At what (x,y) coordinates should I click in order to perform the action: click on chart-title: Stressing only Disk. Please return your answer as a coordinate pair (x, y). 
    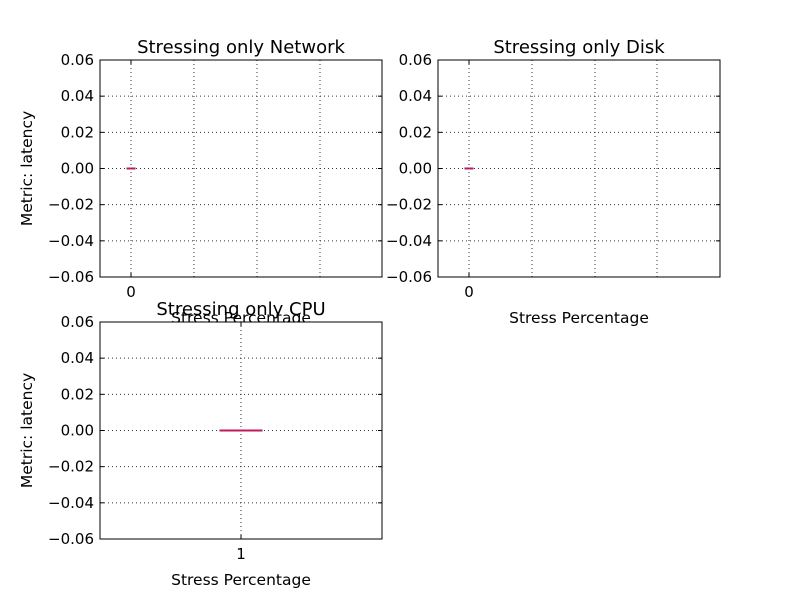
    Looking at the image, I should click on (579, 47).